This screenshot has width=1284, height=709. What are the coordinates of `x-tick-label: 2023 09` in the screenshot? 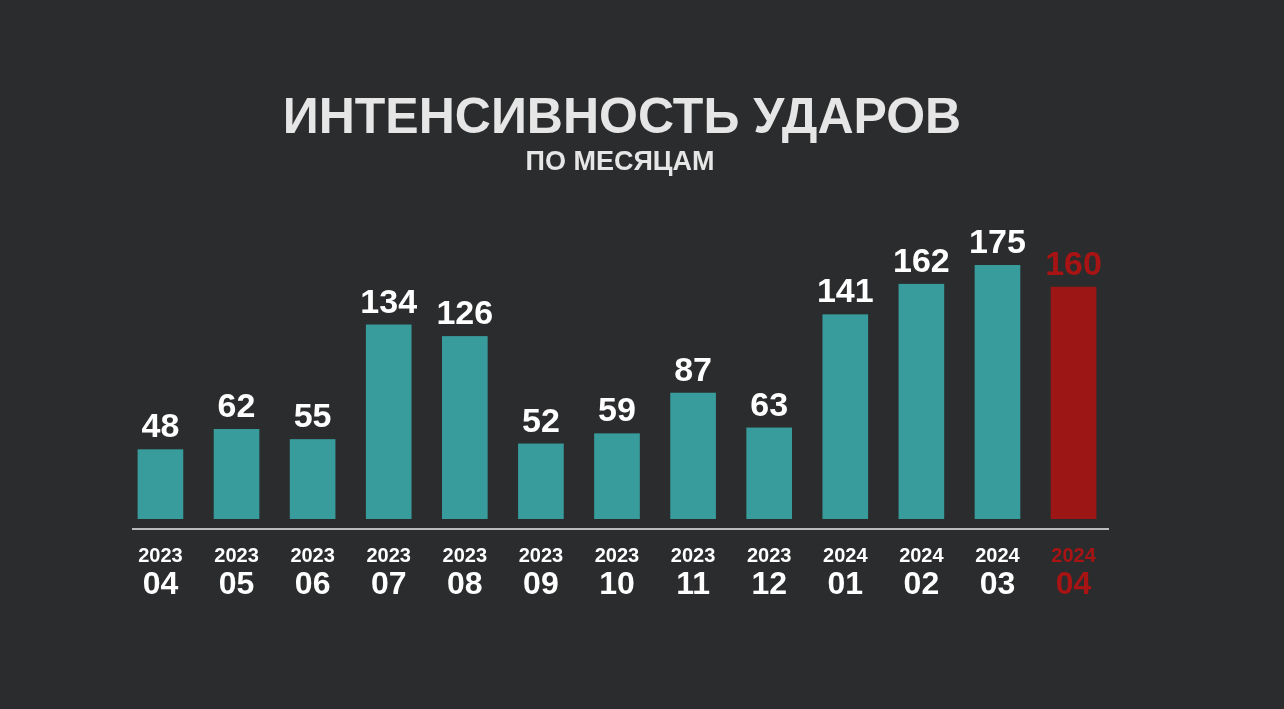 It's located at (541, 572).